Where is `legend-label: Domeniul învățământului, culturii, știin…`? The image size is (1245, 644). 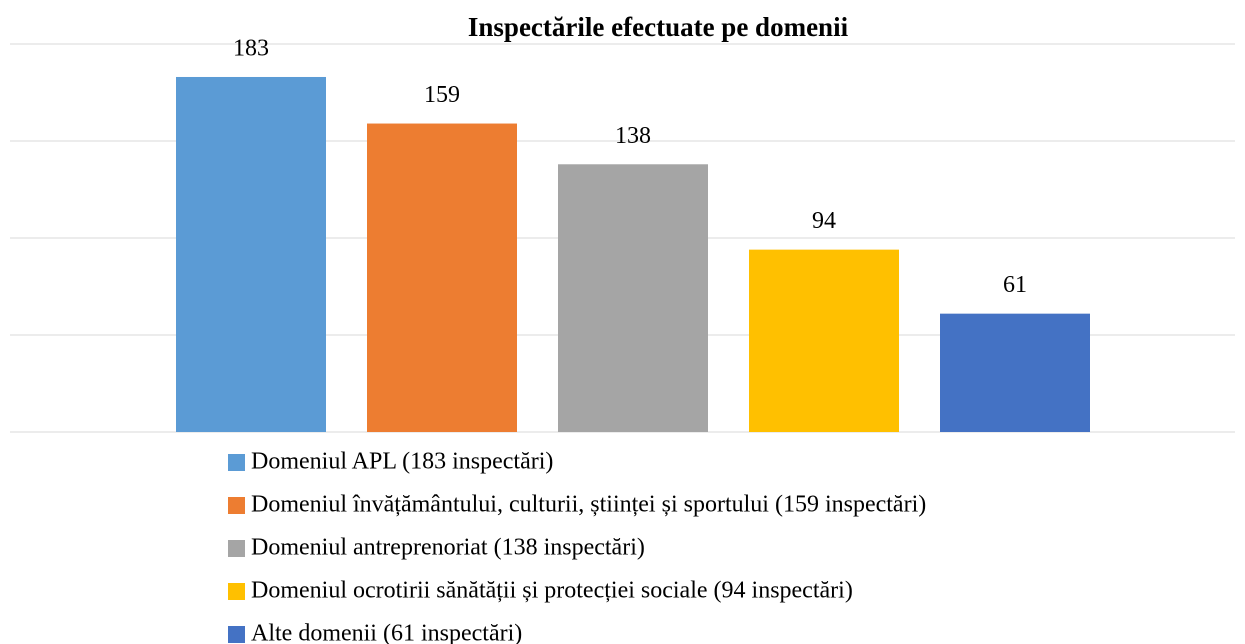
legend-label: Domeniul învățământului, culturii, știin… is located at coordinates (588, 505).